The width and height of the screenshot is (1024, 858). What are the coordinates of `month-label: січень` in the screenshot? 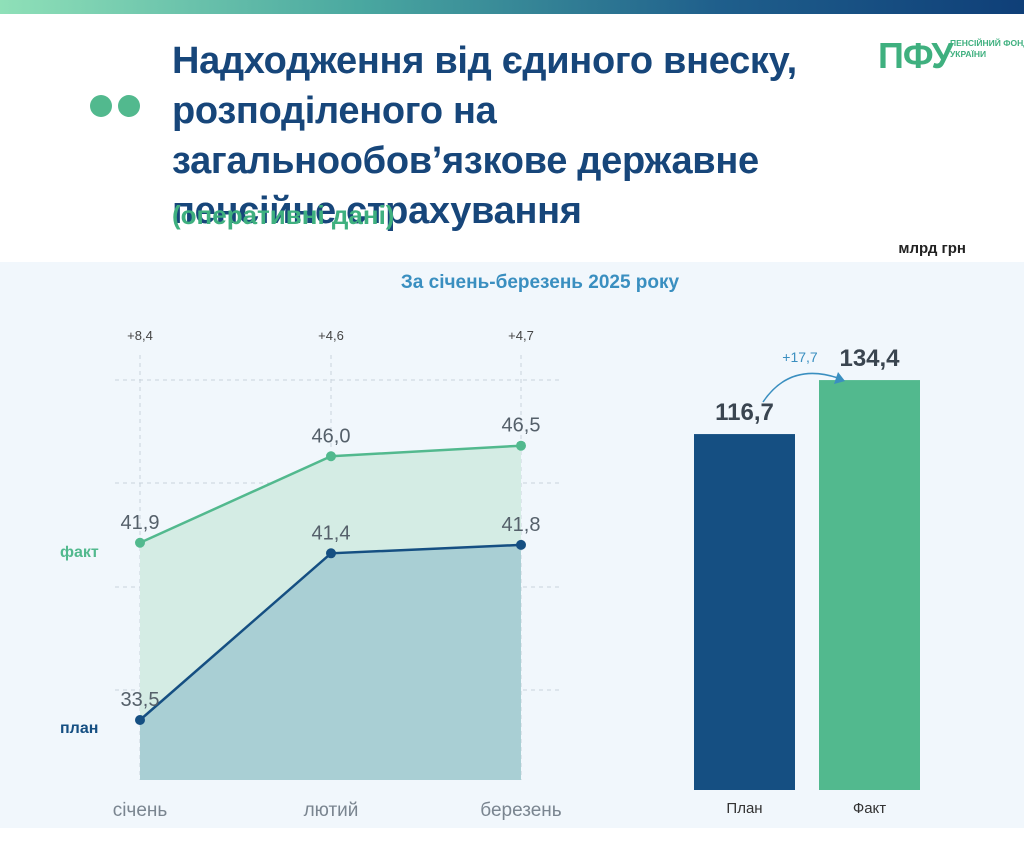 It's located at (140, 810).